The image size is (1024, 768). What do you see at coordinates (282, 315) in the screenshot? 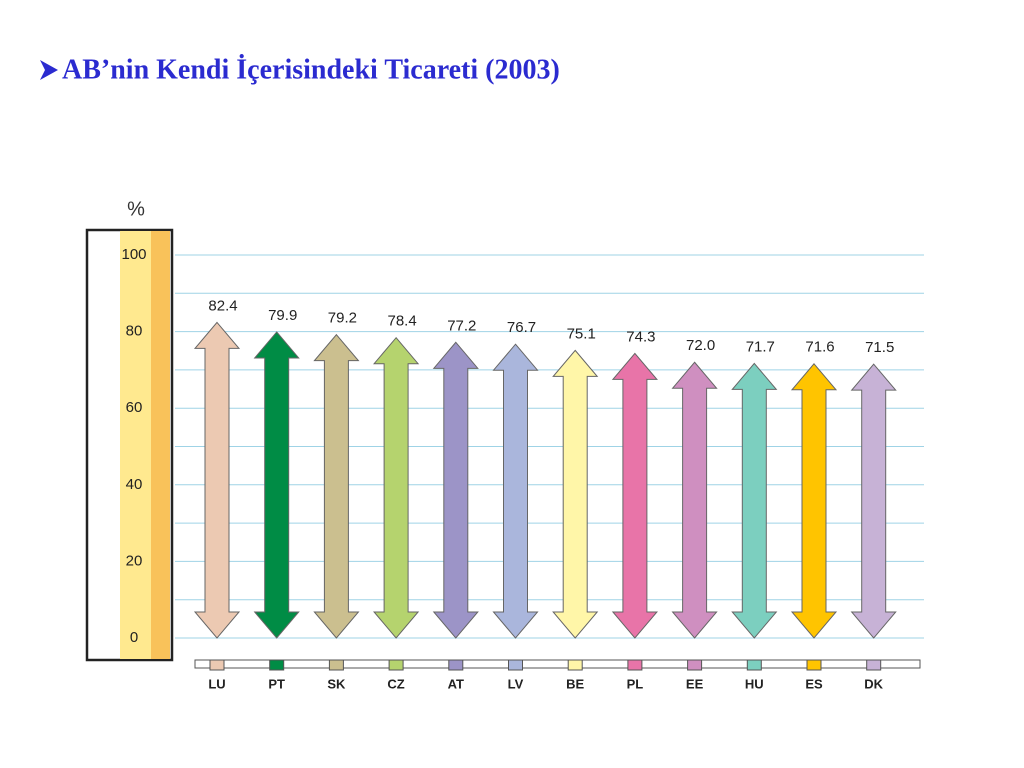
I see `value-label: 79.9` at bounding box center [282, 315].